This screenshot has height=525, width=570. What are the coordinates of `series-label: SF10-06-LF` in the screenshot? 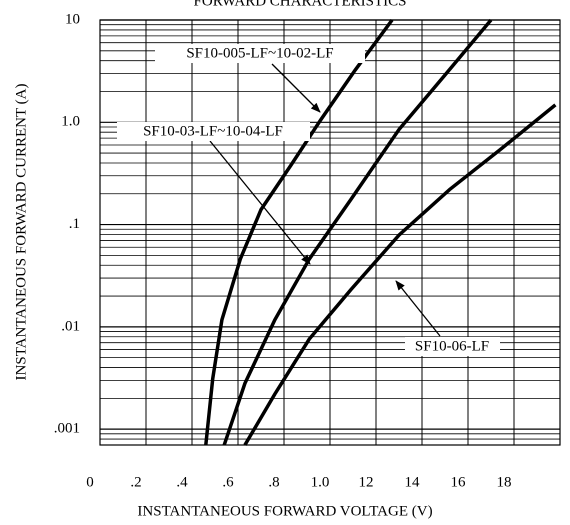 It's located at (452, 346).